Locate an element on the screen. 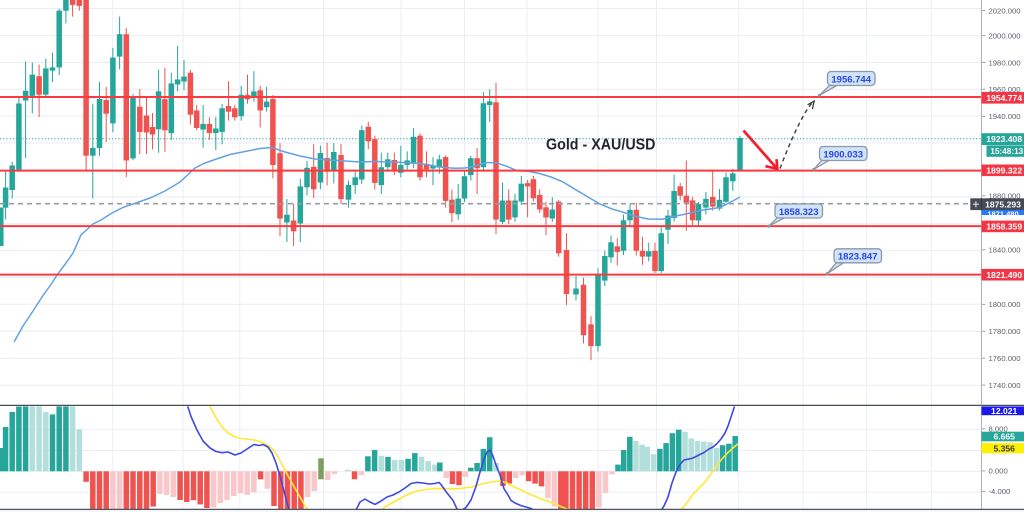 Image resolution: width=1024 pixels, height=512 pixels. svg-text: 1780.000 is located at coordinates (1005, 331).